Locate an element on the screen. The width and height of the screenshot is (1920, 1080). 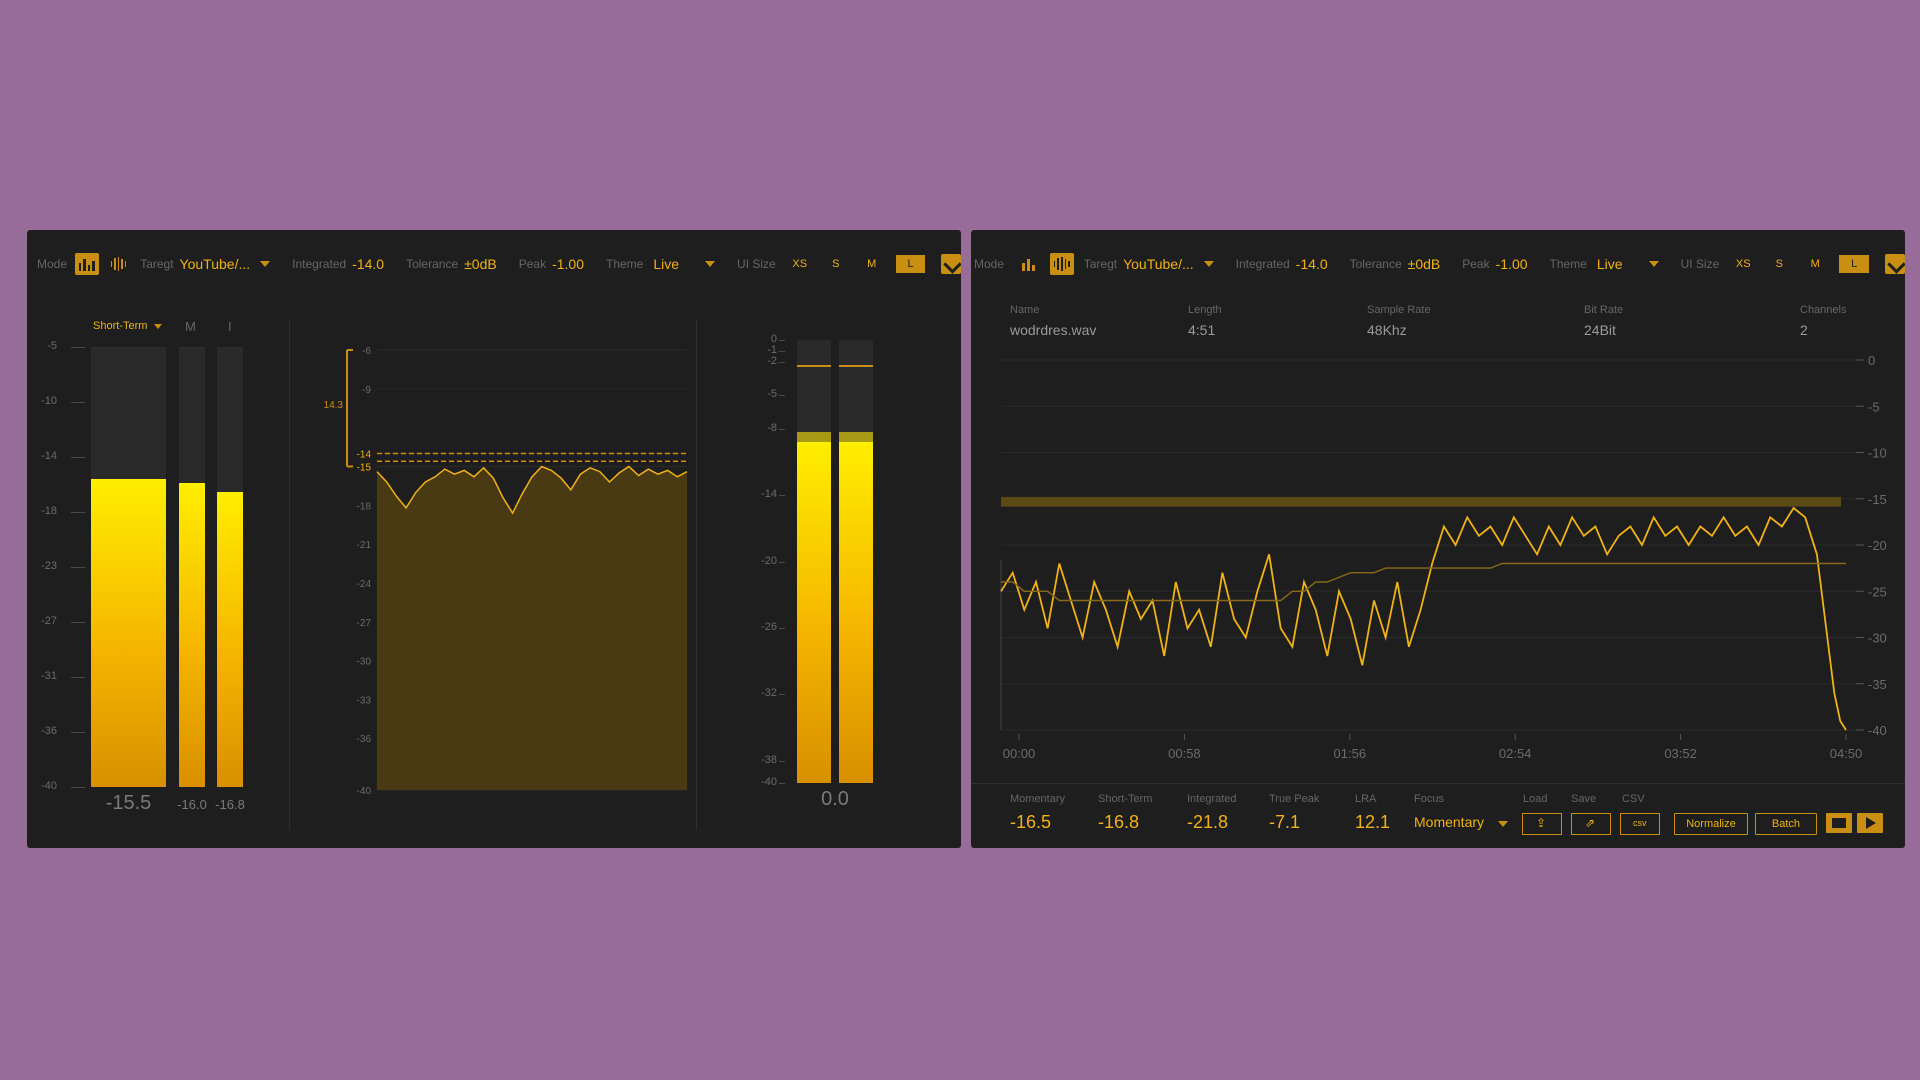
csv-icon: csv is located at coordinates (1640, 823).